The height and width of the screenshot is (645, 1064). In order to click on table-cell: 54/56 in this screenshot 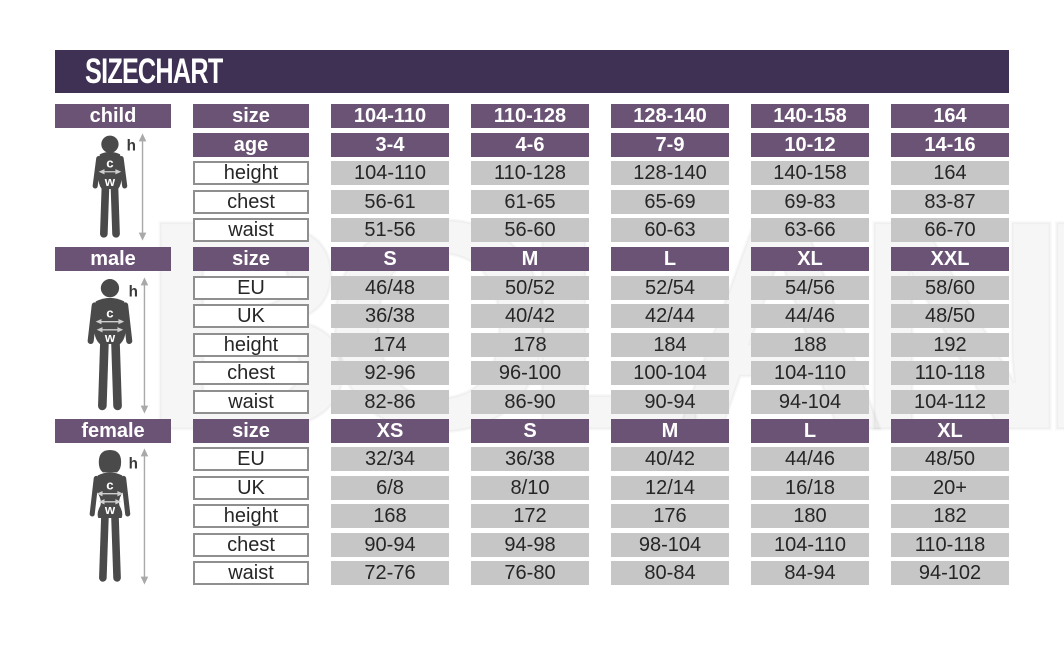, I will do `click(810, 287)`.